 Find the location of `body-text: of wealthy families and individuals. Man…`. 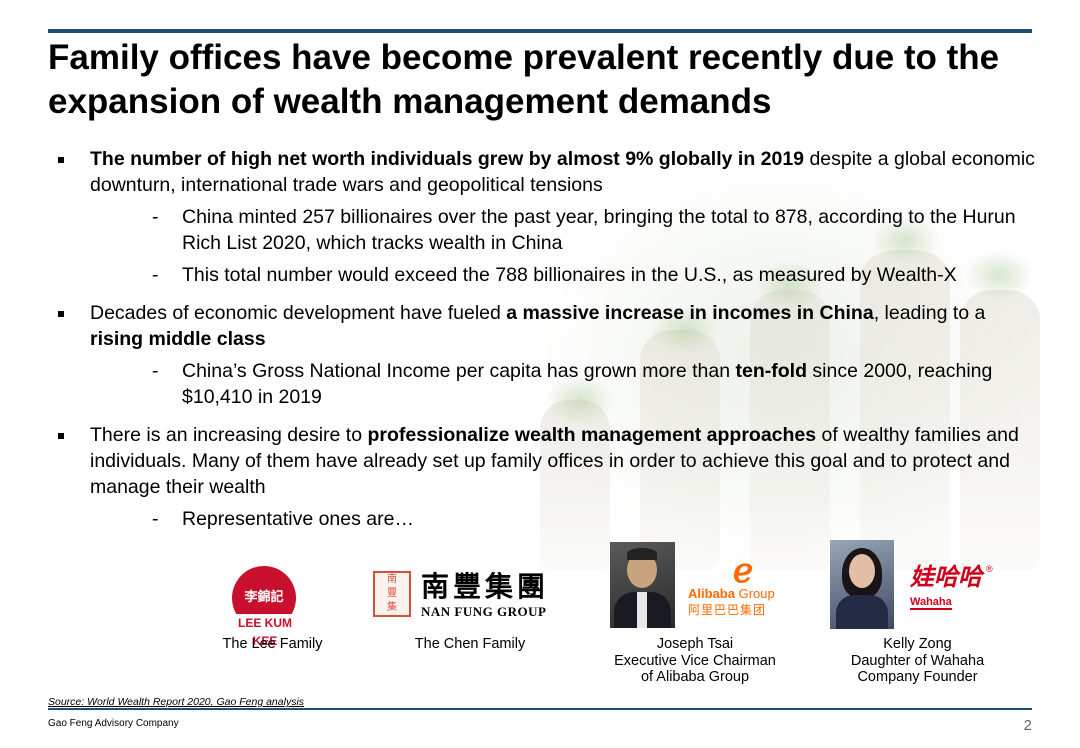

body-text: of wealthy families and individuals. Man… is located at coordinates (554, 461).